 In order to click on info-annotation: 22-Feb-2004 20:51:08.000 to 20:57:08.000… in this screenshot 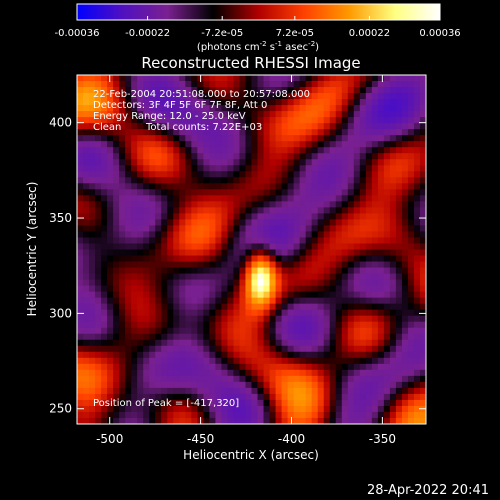, I will do `click(201, 111)`.